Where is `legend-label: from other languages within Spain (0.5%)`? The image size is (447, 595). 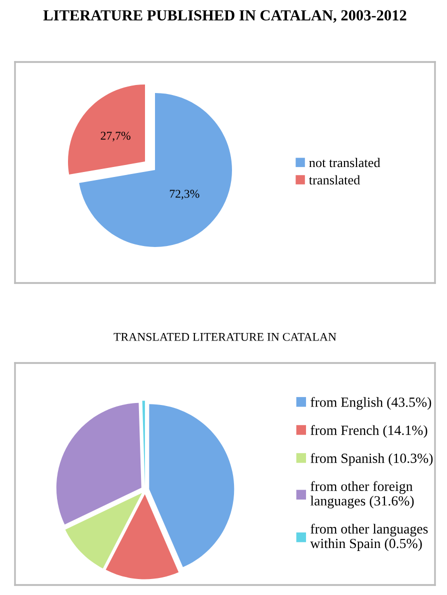
legend-label: from other languages within Spain (0.5%) is located at coordinates (369, 537).